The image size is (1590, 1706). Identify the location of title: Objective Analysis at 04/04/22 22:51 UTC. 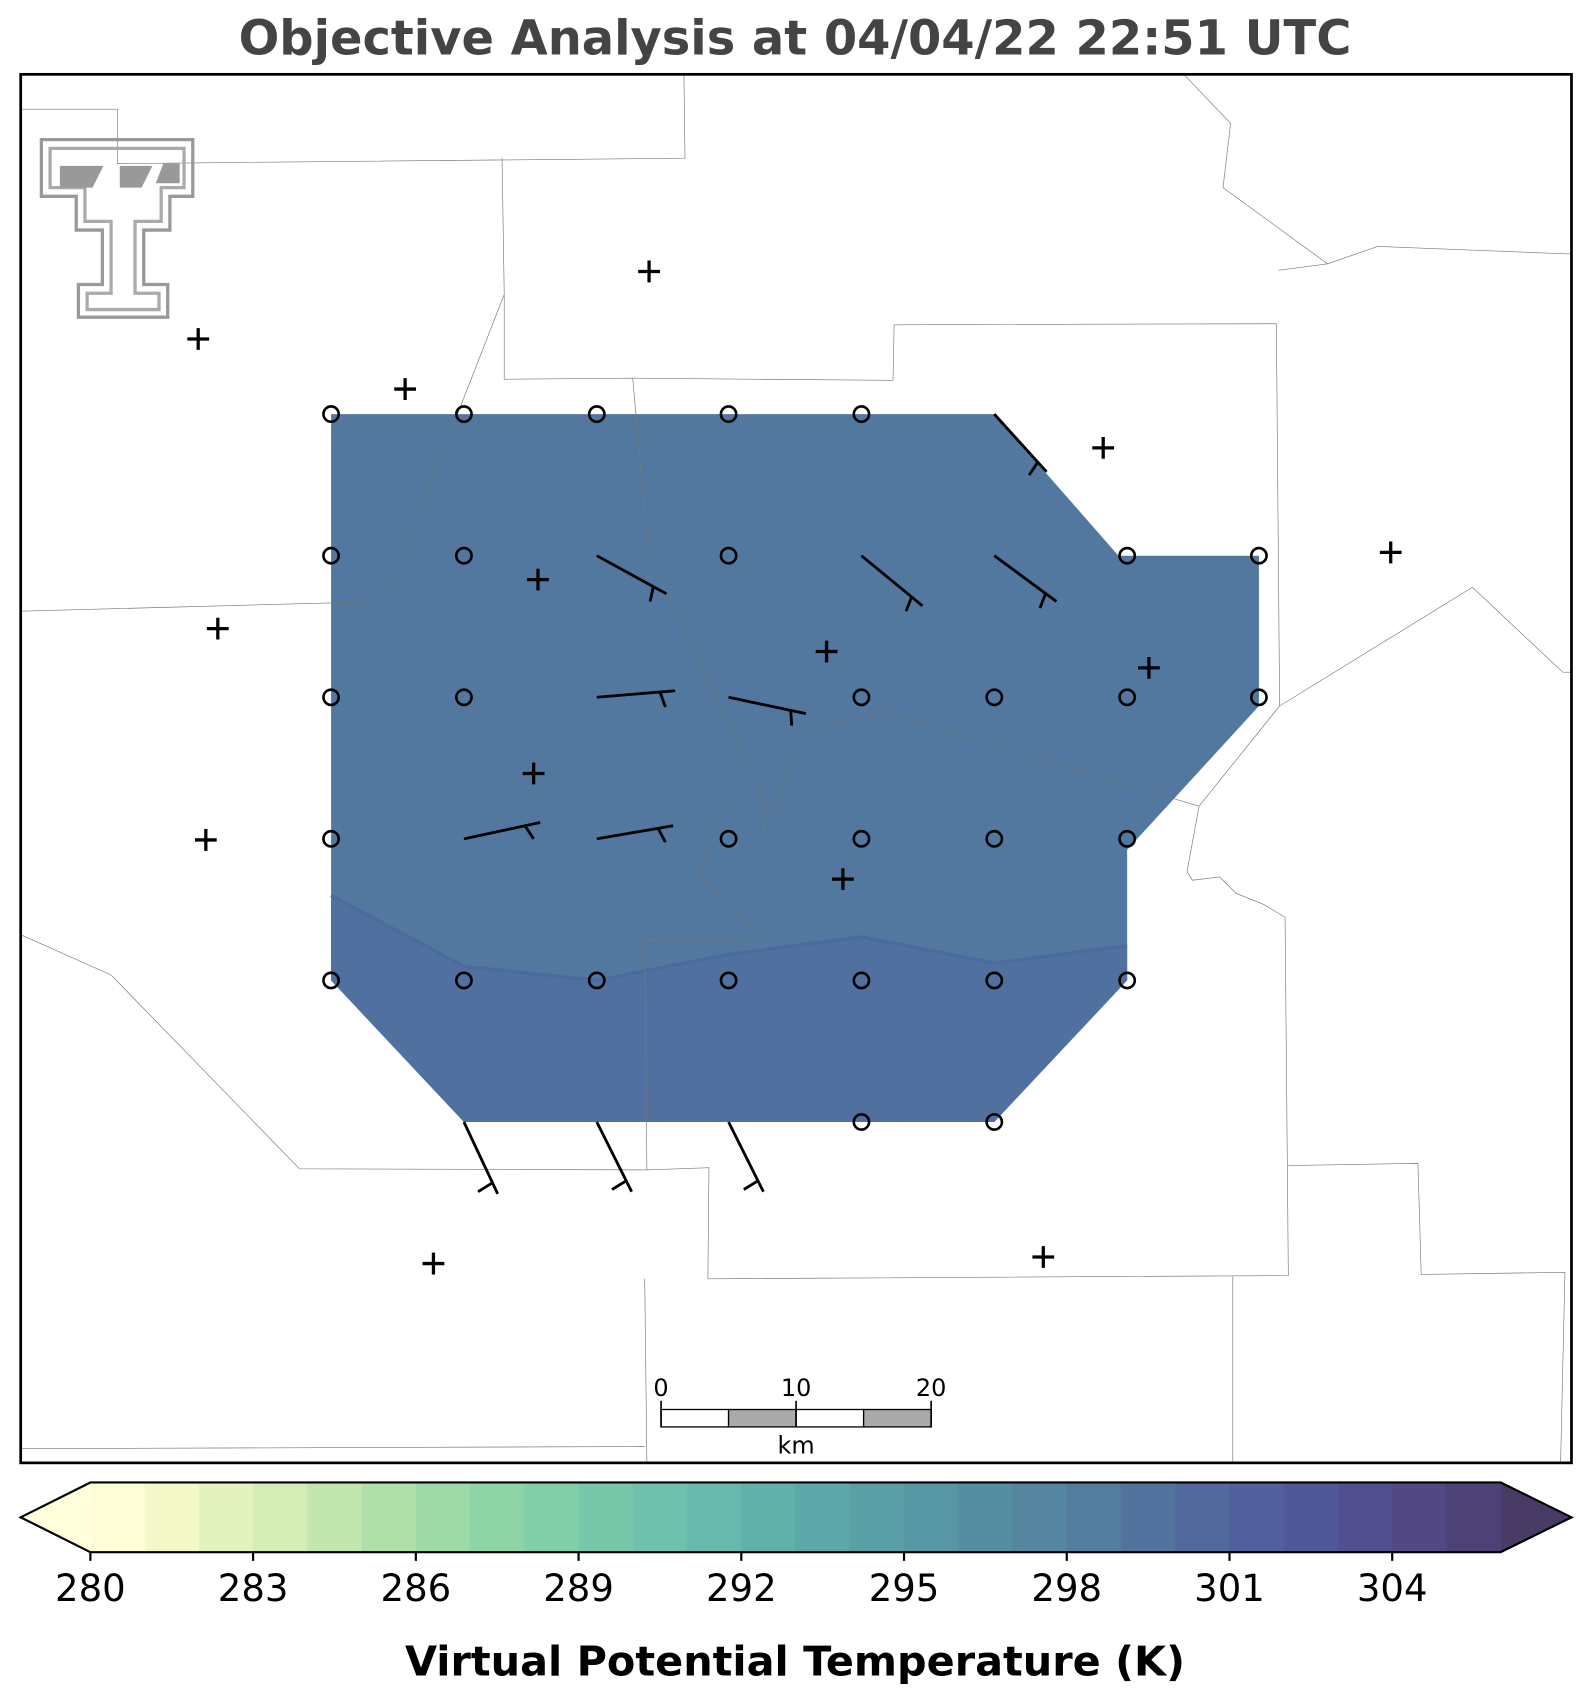
(795, 39).